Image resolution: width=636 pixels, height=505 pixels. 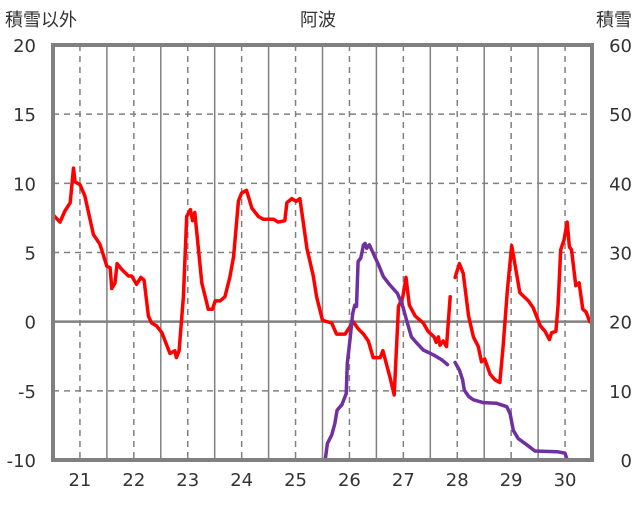 I want to click on y-right-tick-label: 0, so click(x=626, y=461).